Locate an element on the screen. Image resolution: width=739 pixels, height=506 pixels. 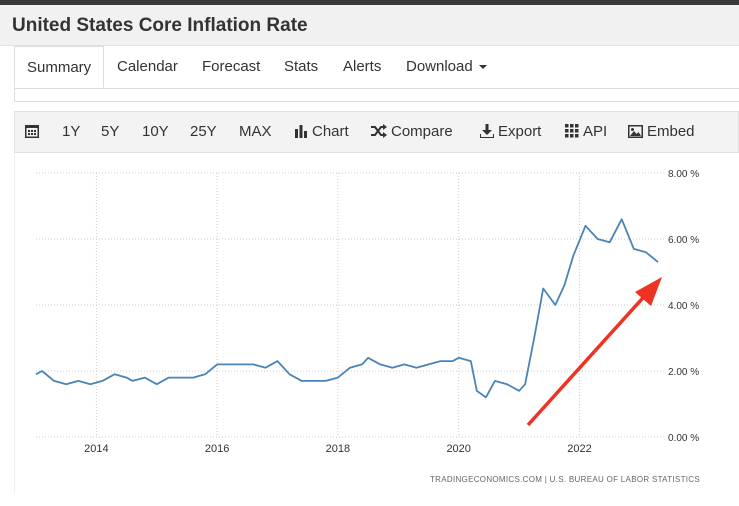
tab-forecast: Forecast is located at coordinates (231, 66).